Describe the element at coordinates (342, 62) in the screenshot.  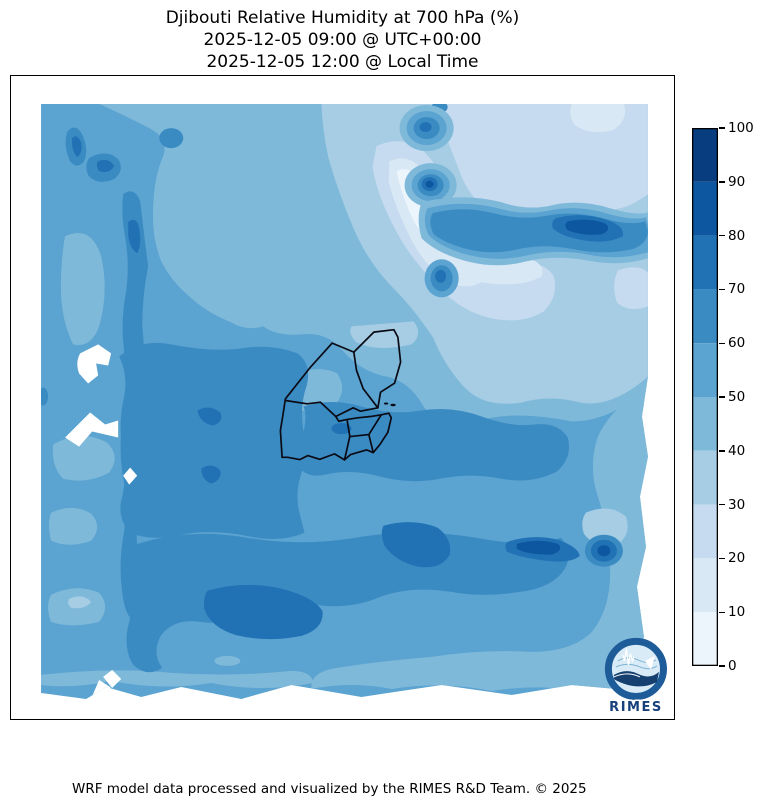
I see `title-line-3: 2025-12-05 12:00 @ Local Time` at that location.